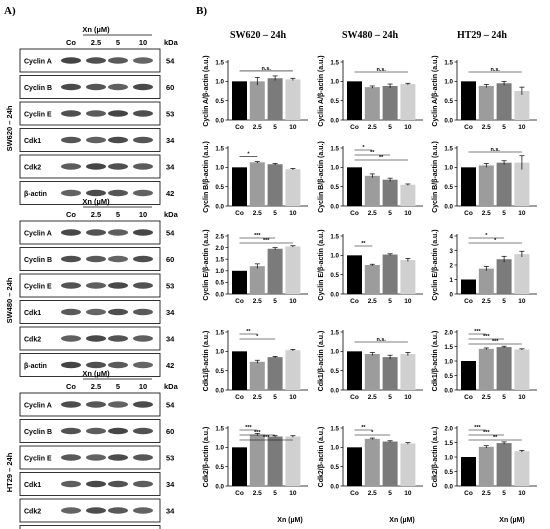 The height and width of the screenshot is (529, 550). I want to click on kda-value: 34, so click(170, 140).